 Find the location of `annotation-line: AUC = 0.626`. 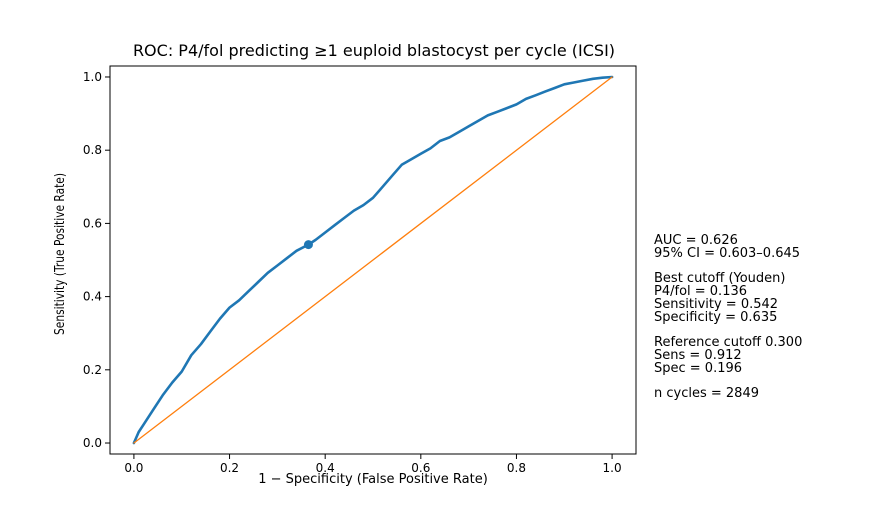

annotation-line: AUC = 0.626 is located at coordinates (696, 240).